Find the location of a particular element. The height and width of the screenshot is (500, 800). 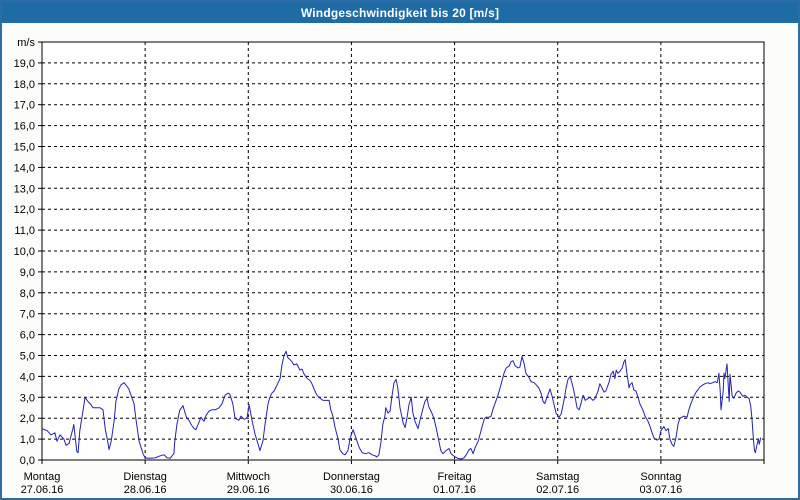

day-label: Samstag is located at coordinates (557, 477).